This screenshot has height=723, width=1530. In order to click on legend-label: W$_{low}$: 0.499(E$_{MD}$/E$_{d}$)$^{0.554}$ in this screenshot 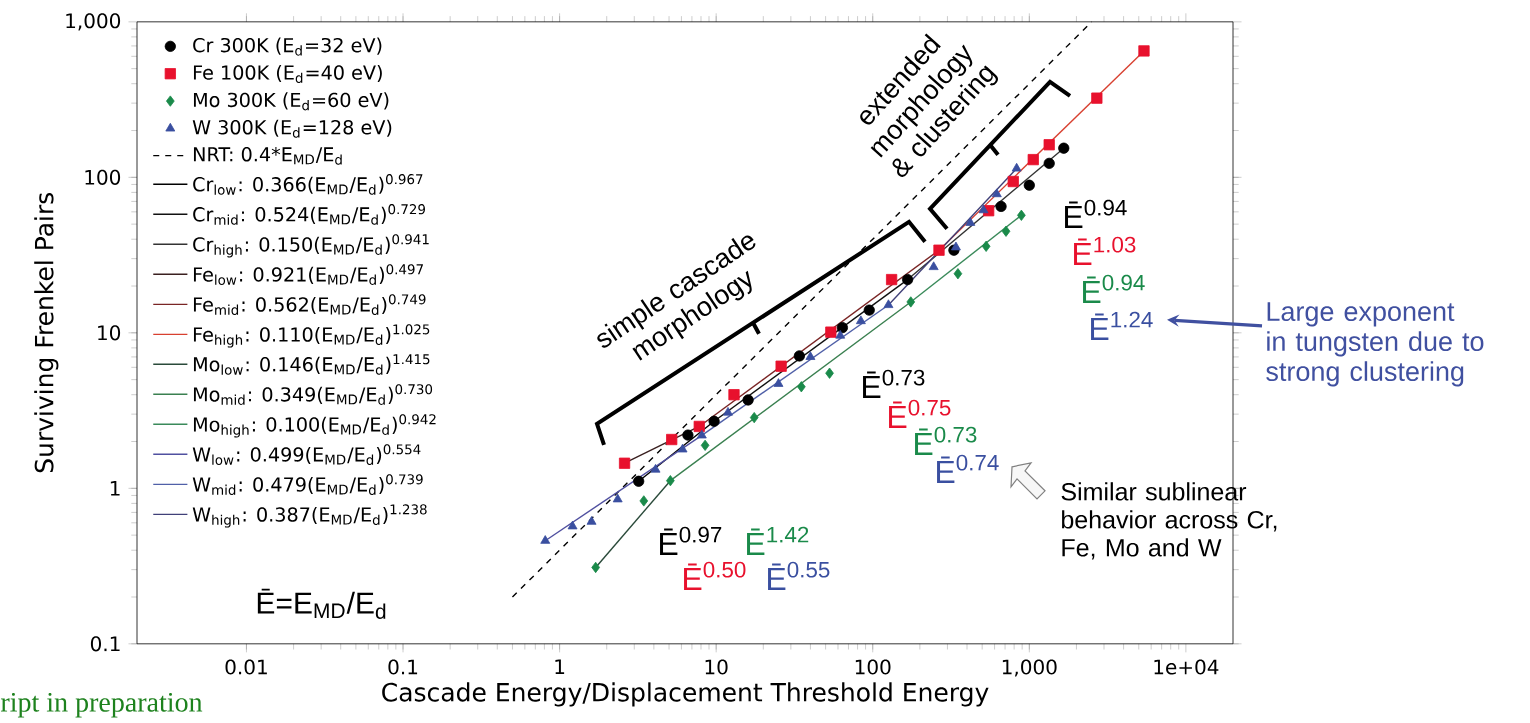, I will do `click(306, 455)`.